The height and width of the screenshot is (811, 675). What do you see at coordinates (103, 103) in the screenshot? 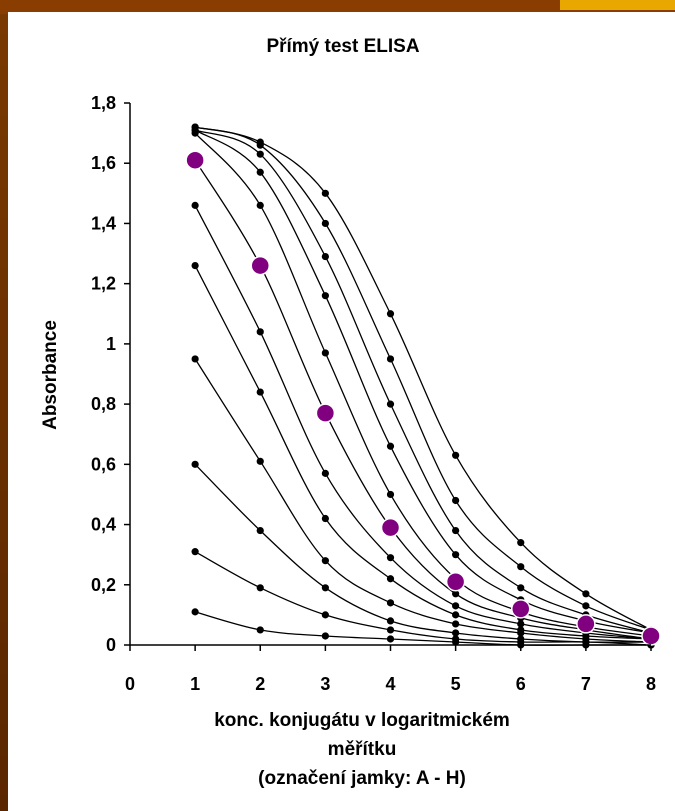
I see `y-tick-label: 1,8` at bounding box center [103, 103].